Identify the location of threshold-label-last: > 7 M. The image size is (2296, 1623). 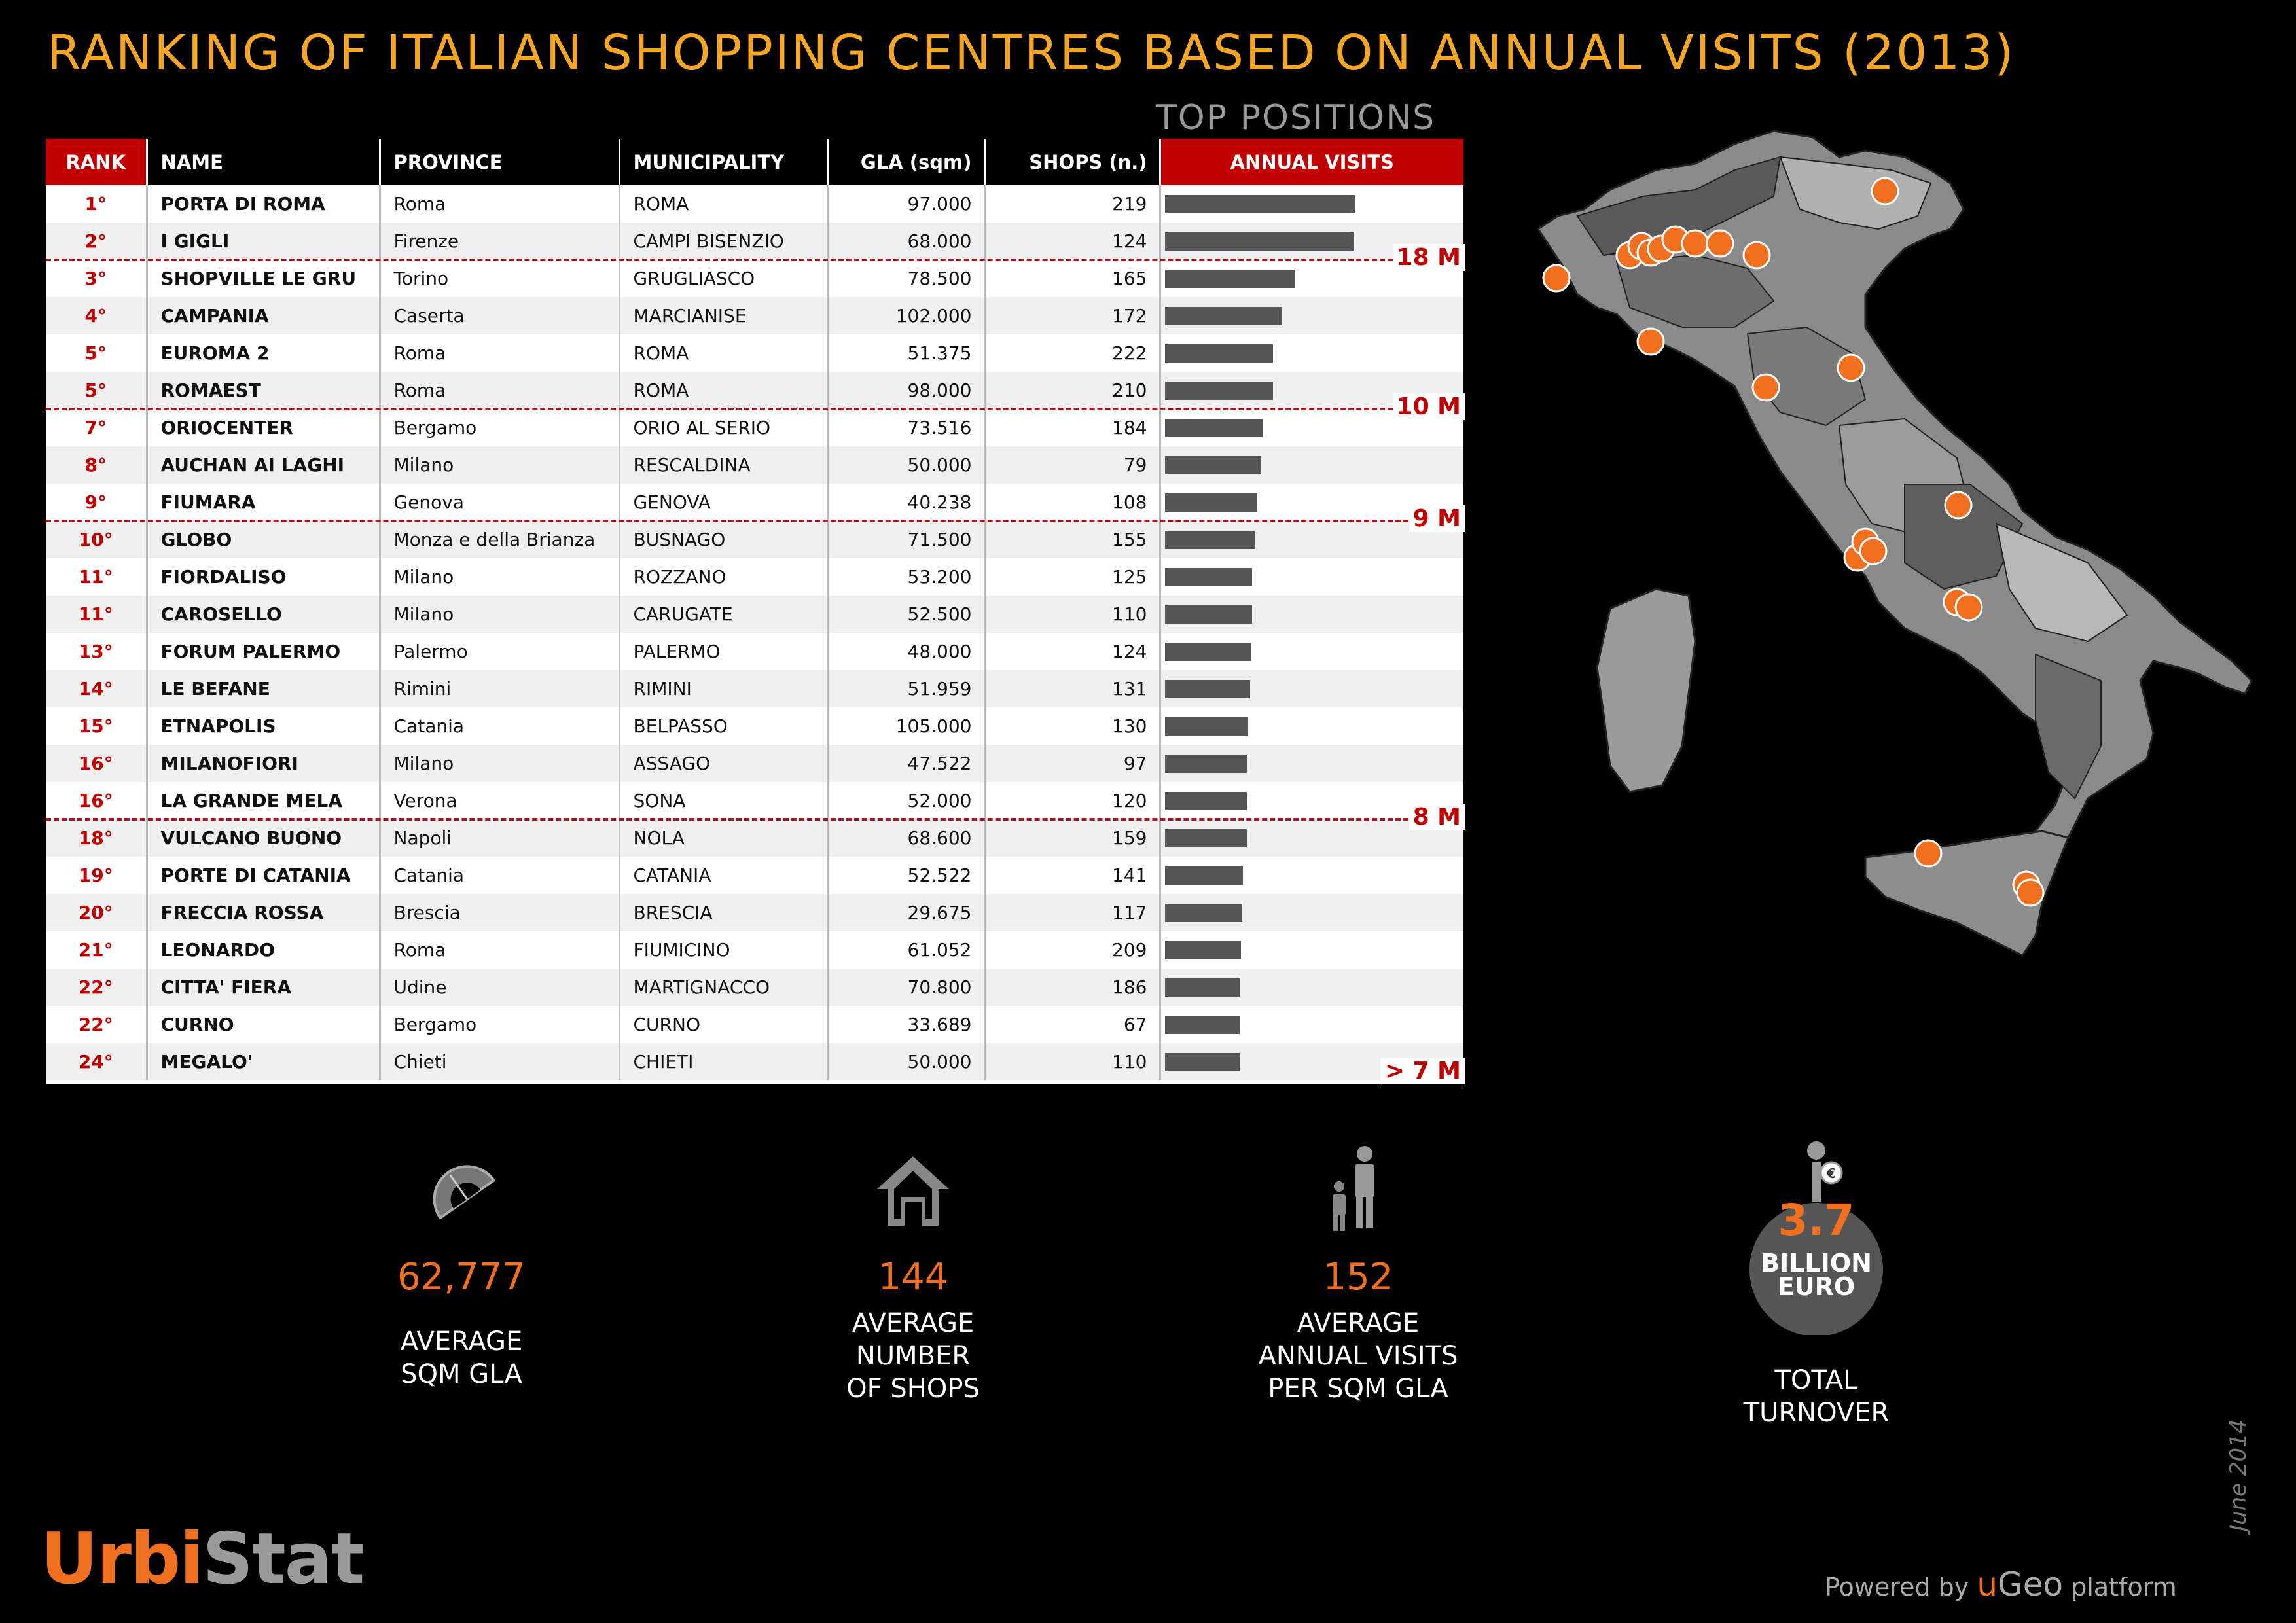
(1422, 1071).